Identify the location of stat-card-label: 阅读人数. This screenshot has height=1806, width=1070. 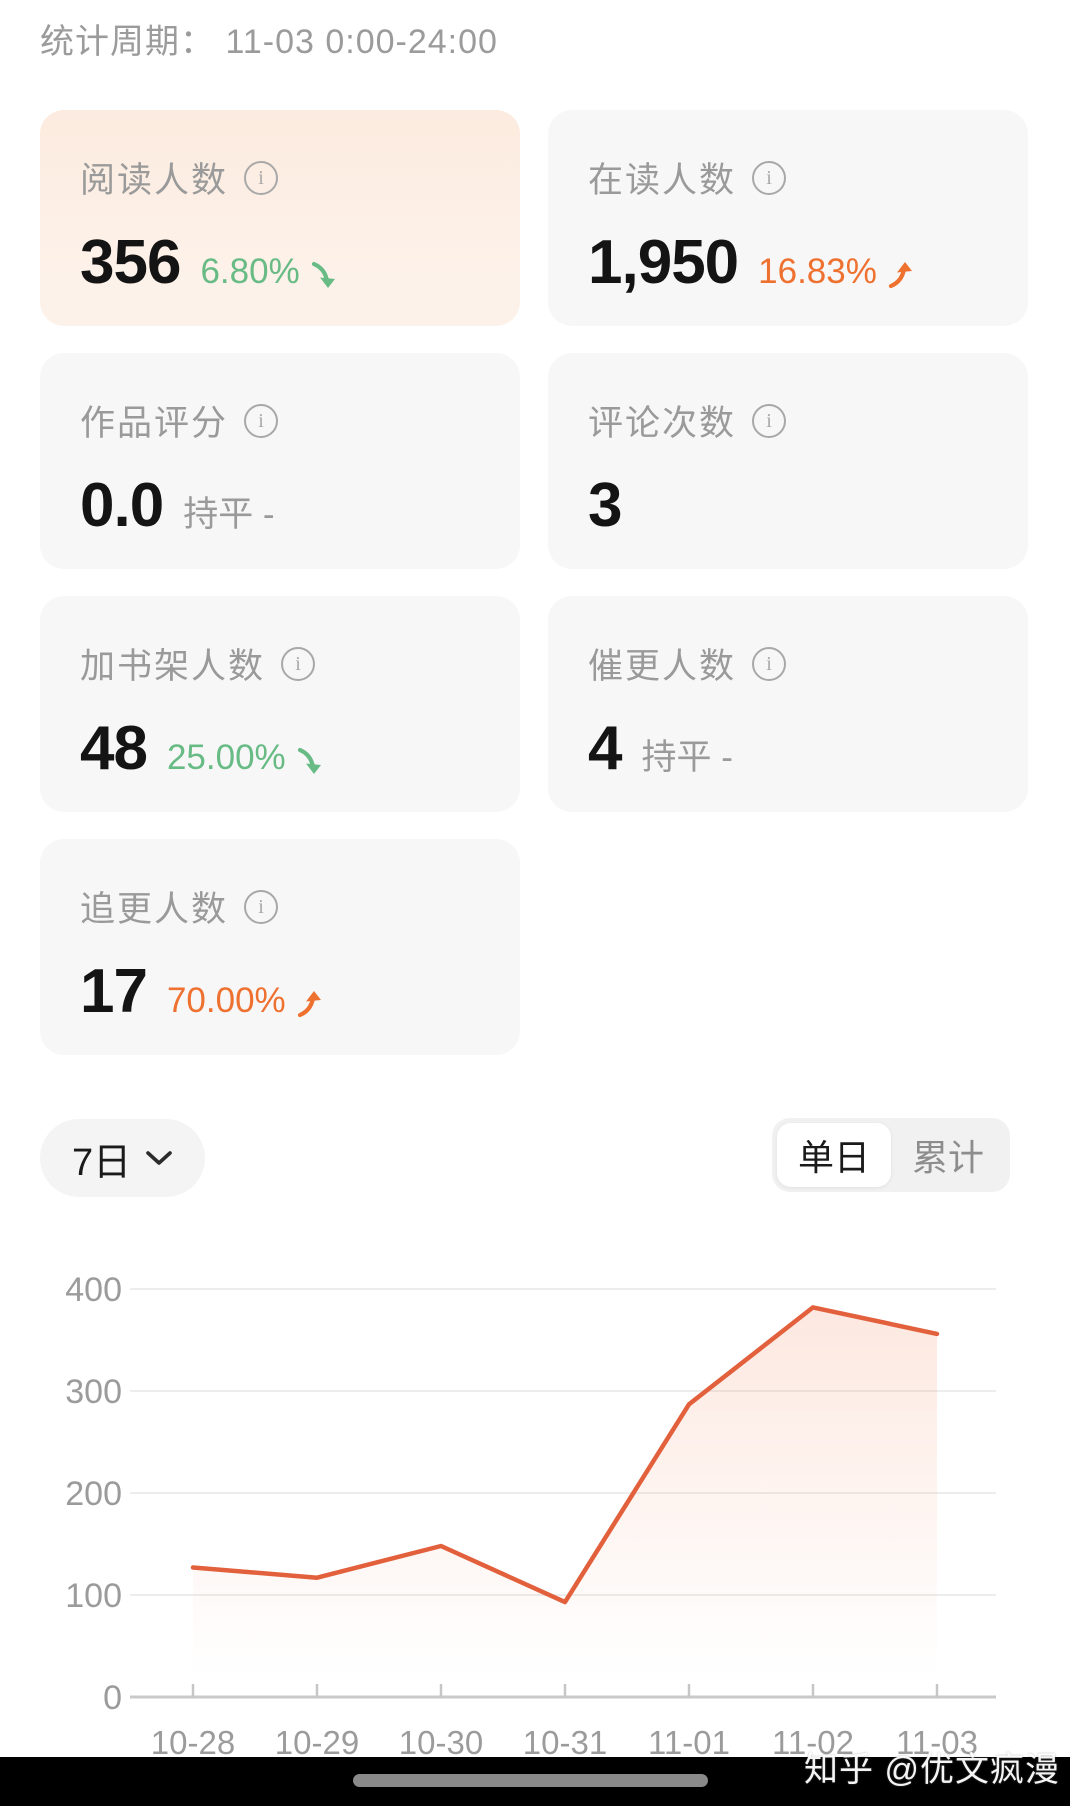
(154, 180).